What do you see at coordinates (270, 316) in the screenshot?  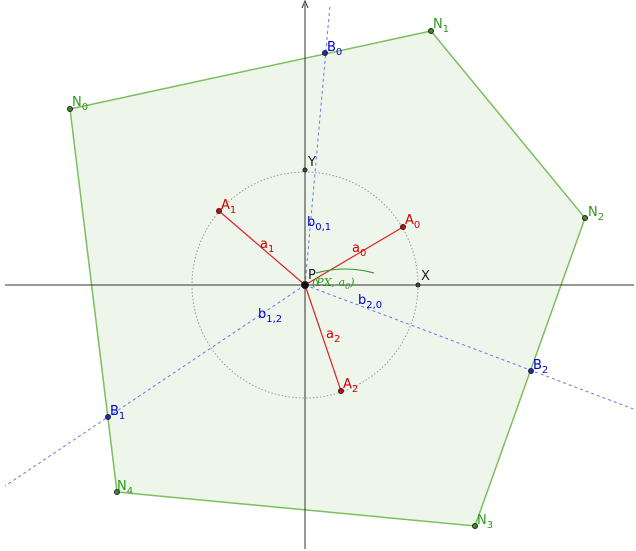 I see `vector-label: b1,2` at bounding box center [270, 316].